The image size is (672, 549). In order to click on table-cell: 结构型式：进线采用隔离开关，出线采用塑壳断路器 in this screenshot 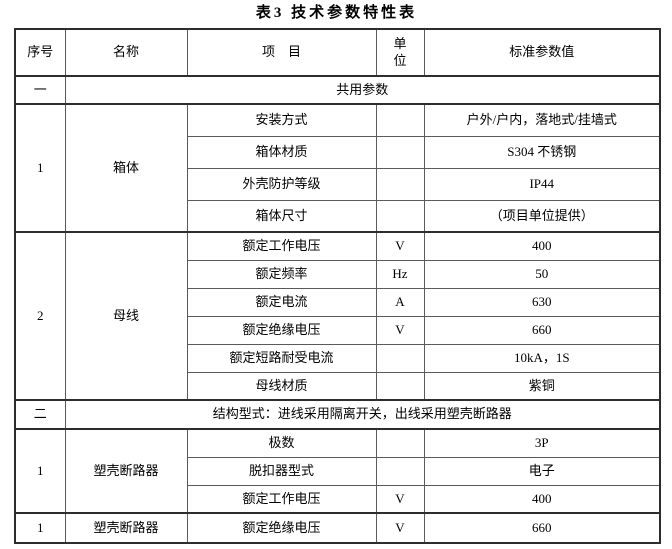, I will do `click(362, 414)`.